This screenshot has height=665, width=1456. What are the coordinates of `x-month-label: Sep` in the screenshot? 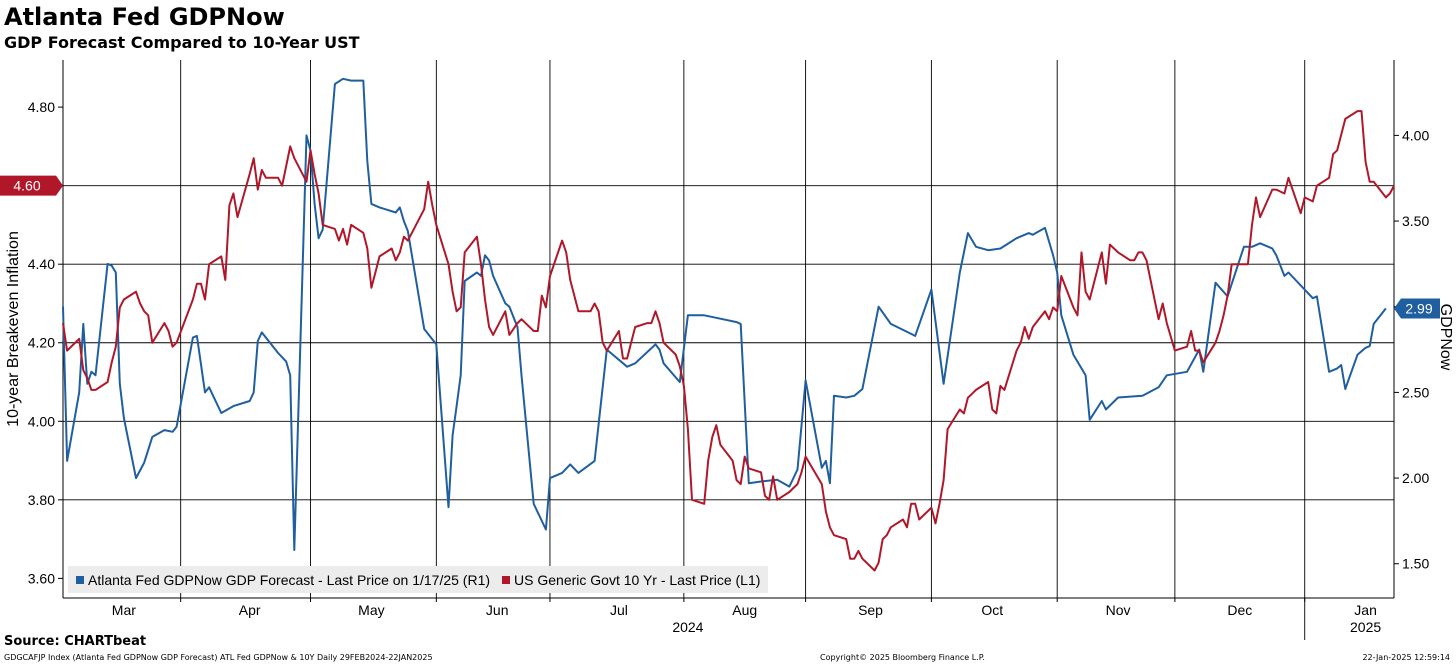 It's located at (870, 610).